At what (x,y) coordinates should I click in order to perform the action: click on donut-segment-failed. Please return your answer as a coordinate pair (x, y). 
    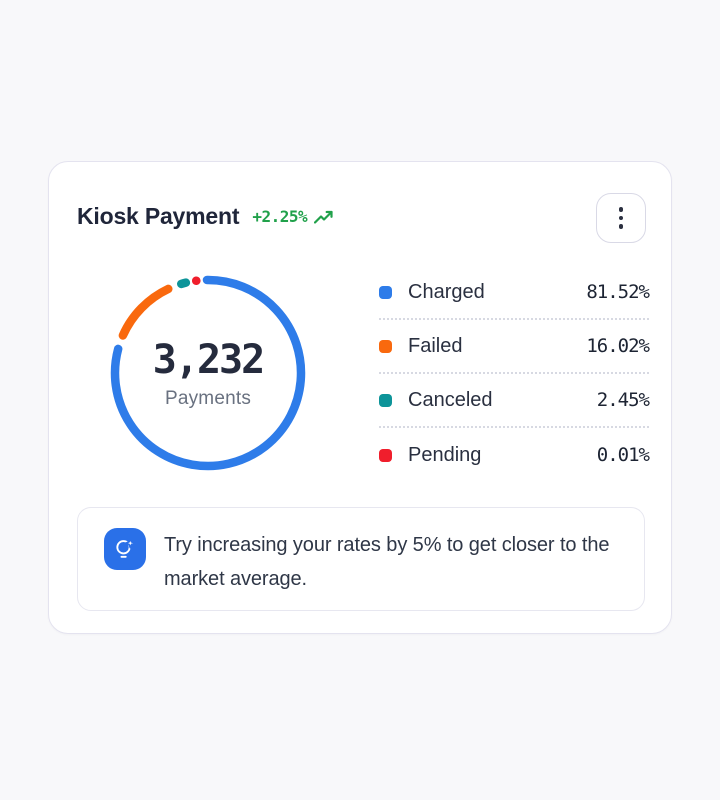
    Looking at the image, I should click on (145, 312).